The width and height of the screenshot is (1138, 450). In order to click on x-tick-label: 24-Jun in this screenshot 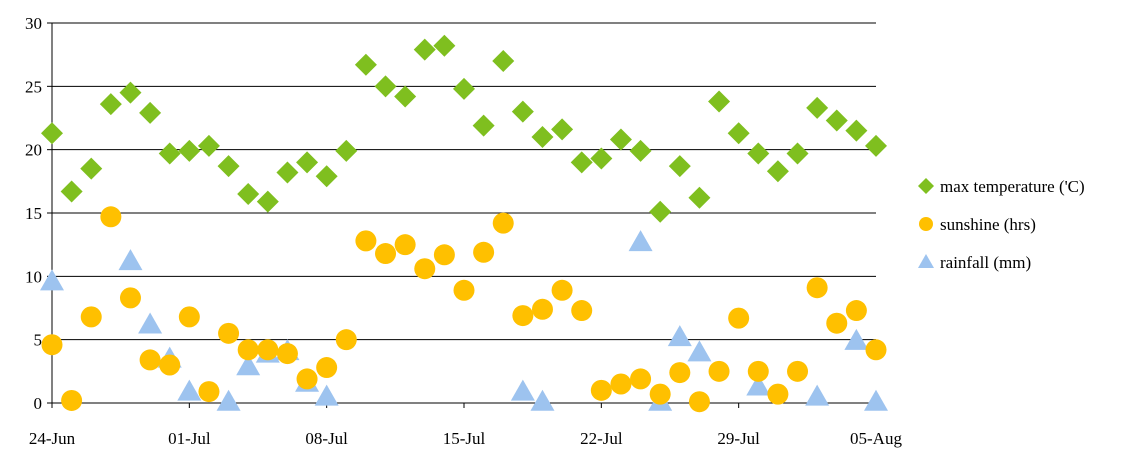, I will do `click(52, 438)`.